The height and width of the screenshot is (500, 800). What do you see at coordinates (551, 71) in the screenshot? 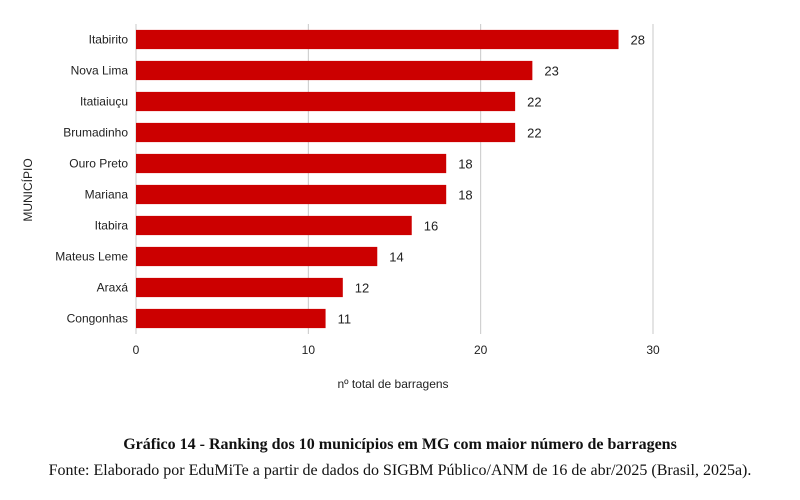
I see `bar-value-label: 23` at bounding box center [551, 71].